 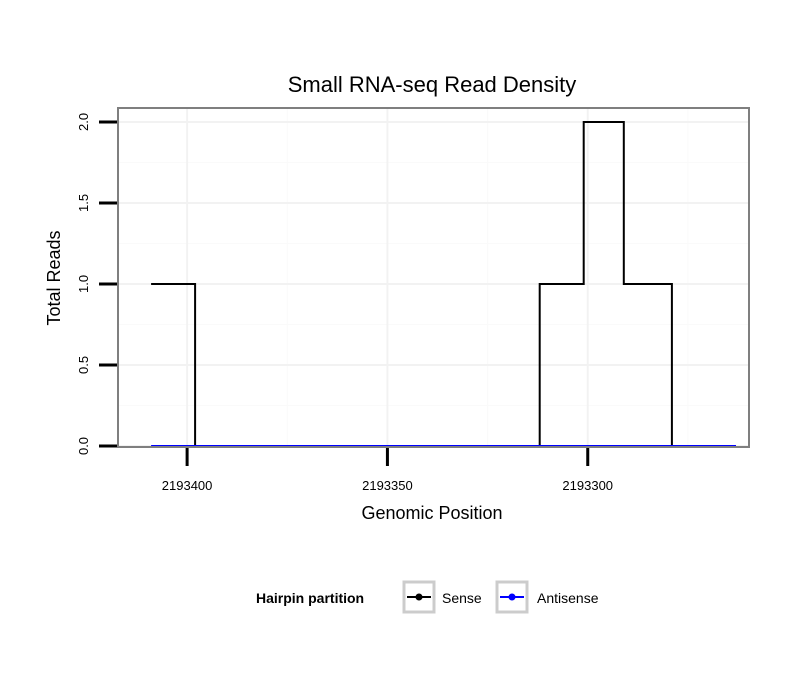 I want to click on legend-label-antisense: Antisense, so click(x=568, y=598).